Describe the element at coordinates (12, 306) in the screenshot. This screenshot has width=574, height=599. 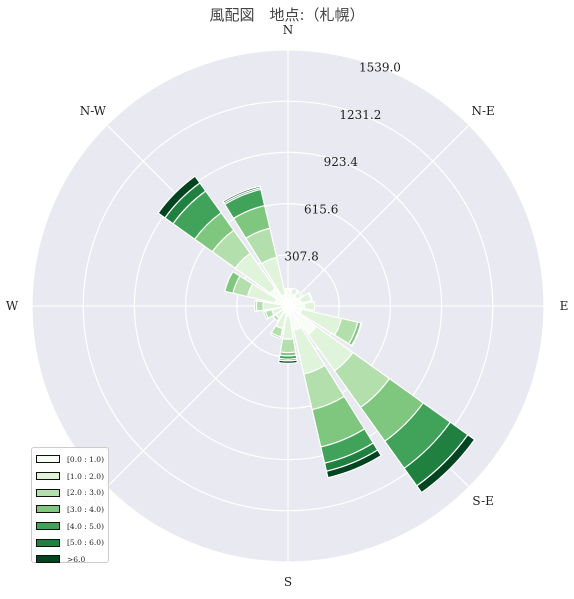
I see `direction-label-w: W` at that location.